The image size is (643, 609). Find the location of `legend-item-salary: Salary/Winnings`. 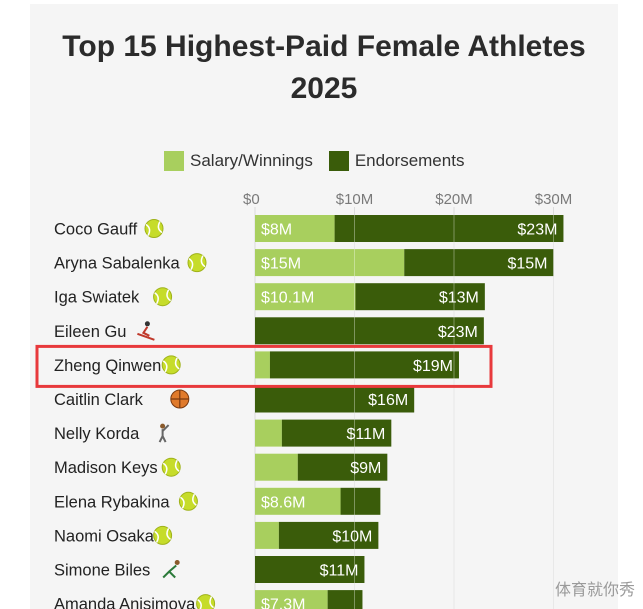

legend-item-salary: Salary/Winnings is located at coordinates (238, 161).